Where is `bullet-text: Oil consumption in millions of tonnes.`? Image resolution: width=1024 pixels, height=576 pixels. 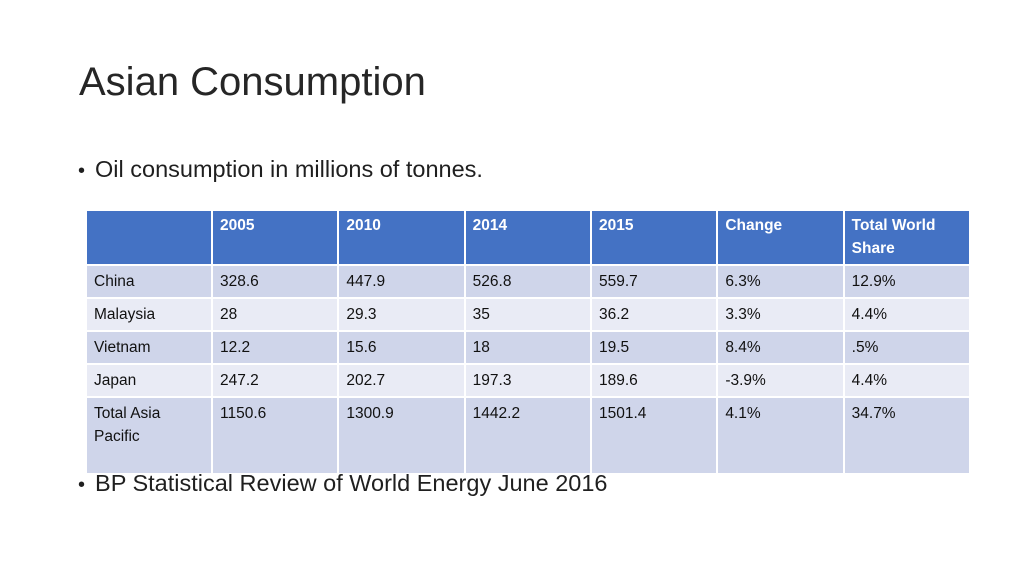 bullet-text: Oil consumption in millions of tonnes. is located at coordinates (289, 169).